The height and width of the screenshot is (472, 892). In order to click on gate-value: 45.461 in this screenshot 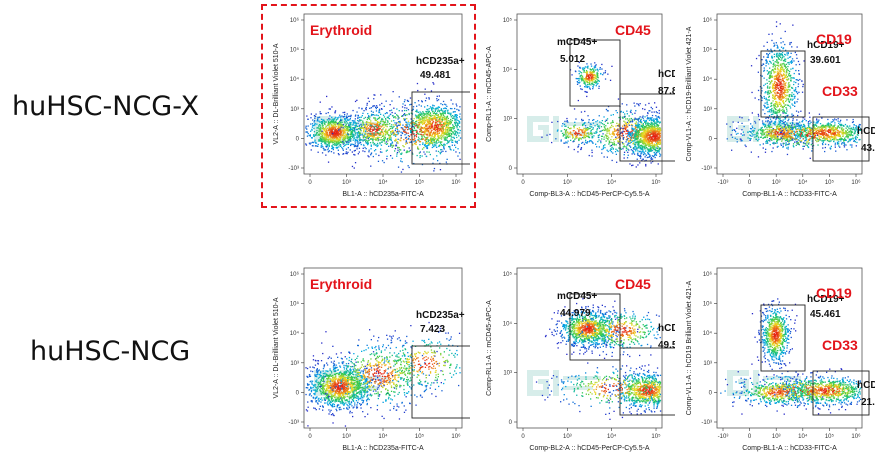, I will do `click(825, 314)`.